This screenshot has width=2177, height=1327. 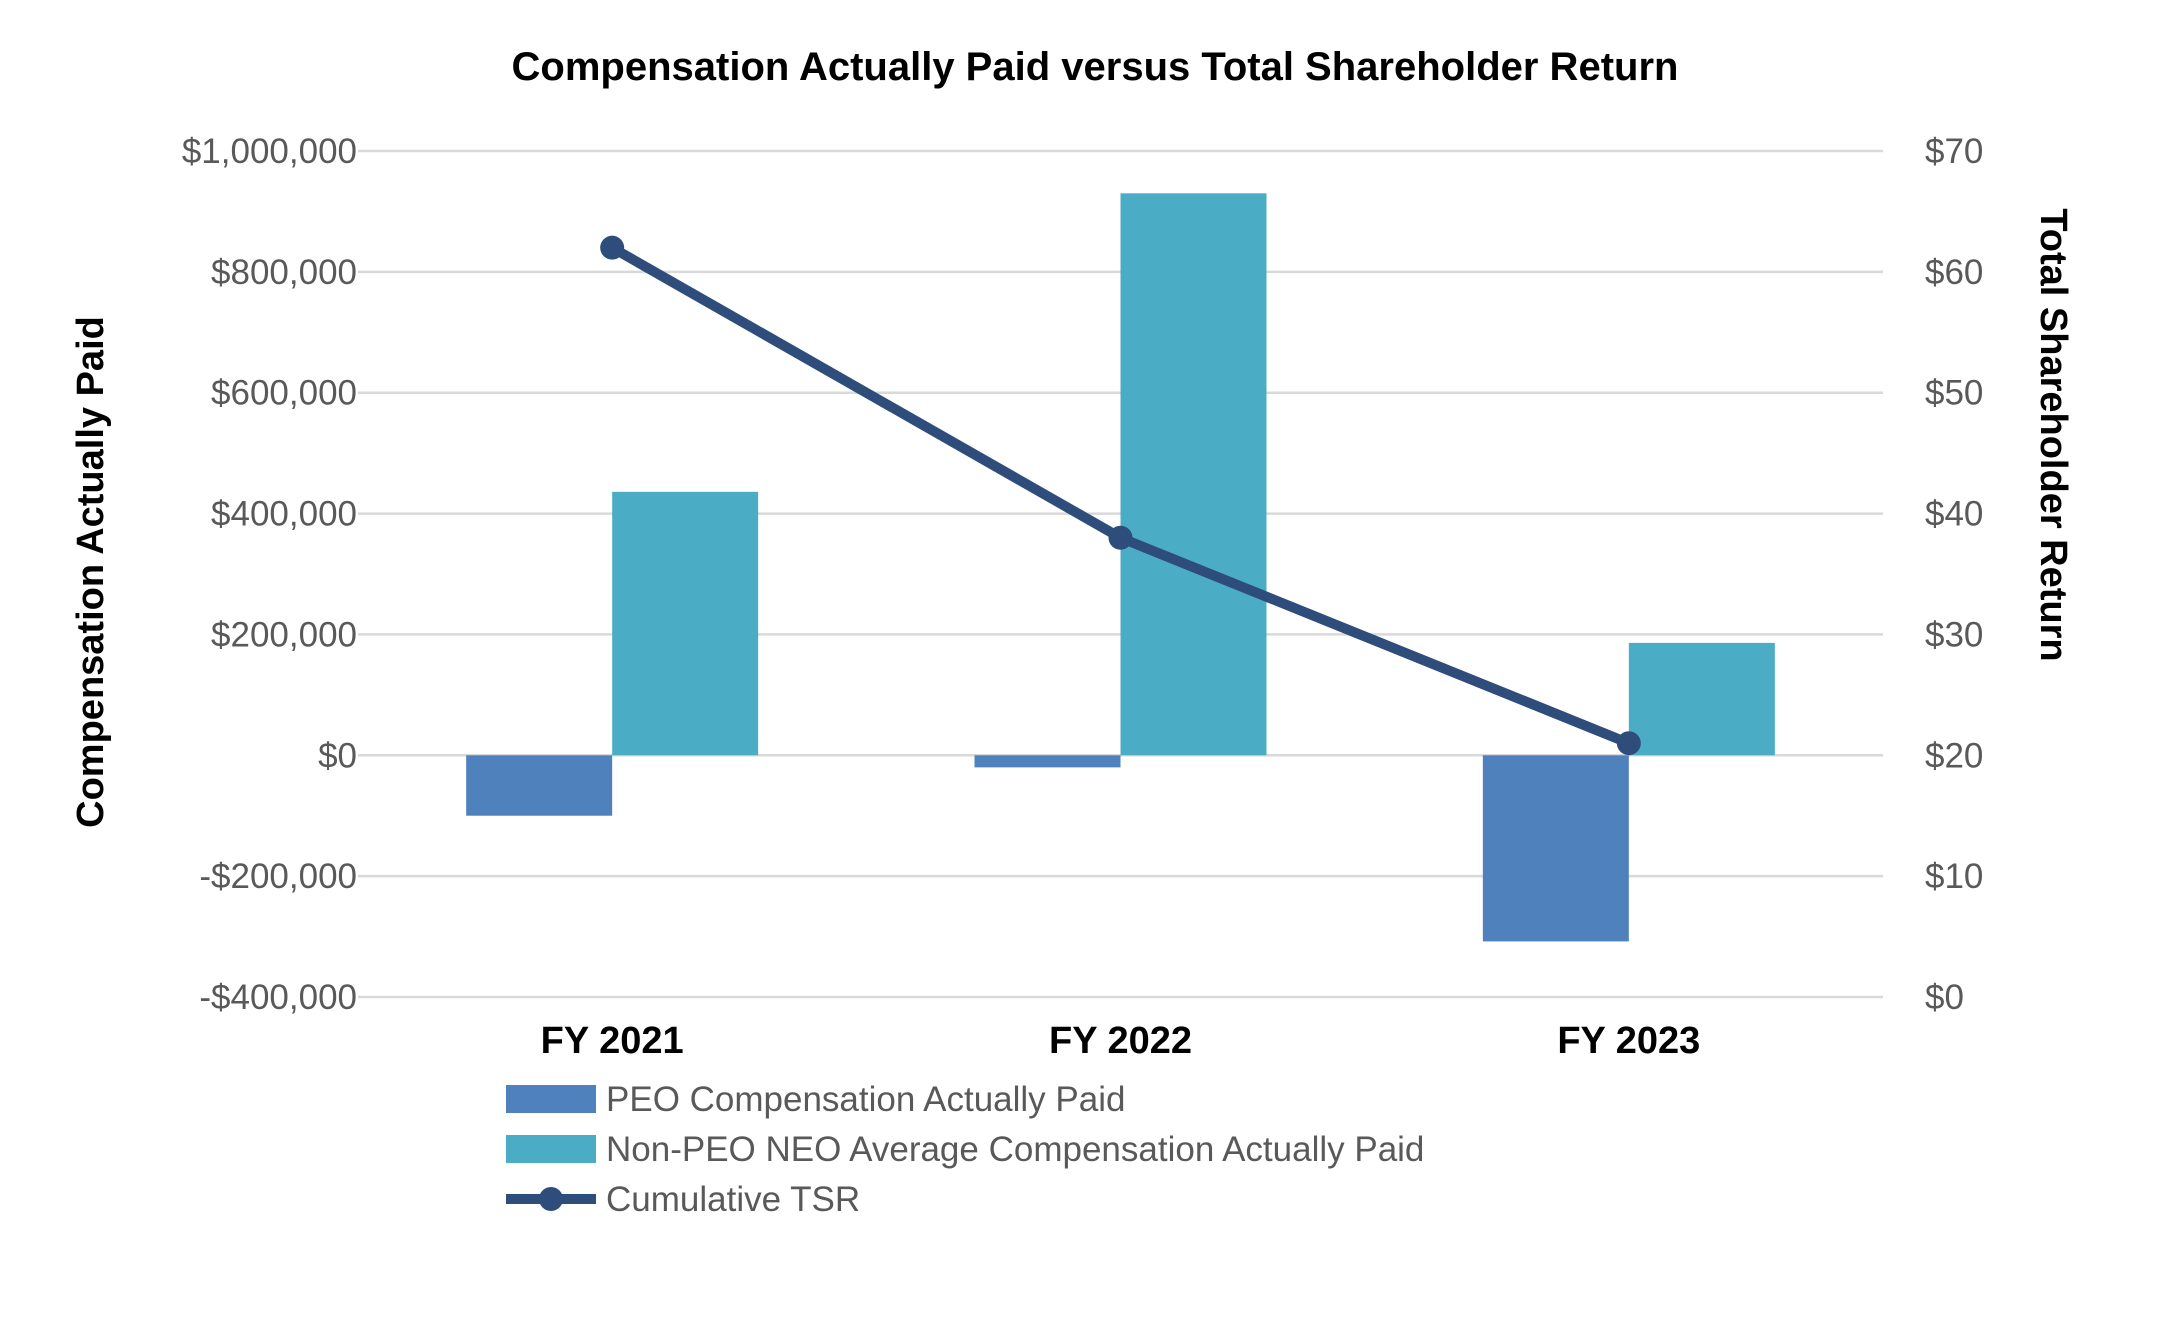 I want to click on legend-label: PEO Compensation Actually Paid, so click(x=865, y=1099).